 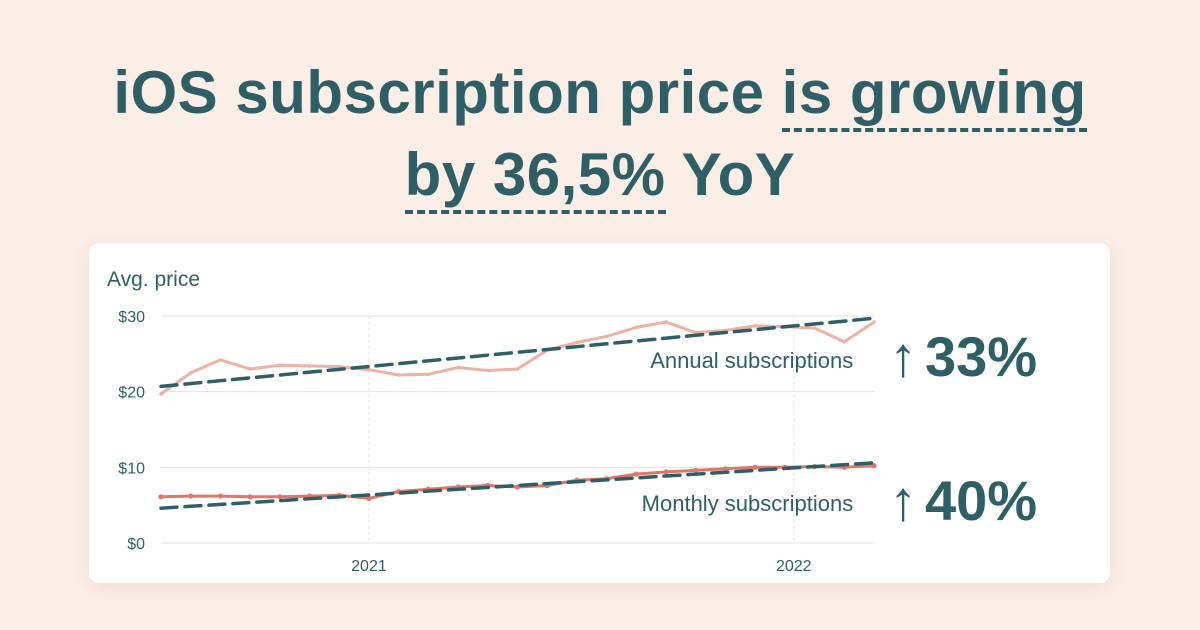 What do you see at coordinates (136, 544) in the screenshot?
I see `y-tick-label: $0` at bounding box center [136, 544].